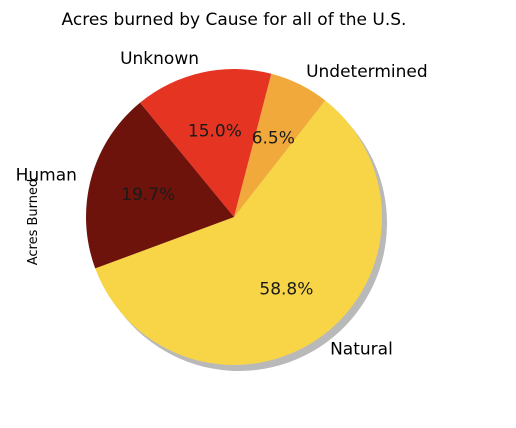 Image resolution: width=516 pixels, height=428 pixels. I want to click on category-label-unknown: Unknown, so click(159, 59).